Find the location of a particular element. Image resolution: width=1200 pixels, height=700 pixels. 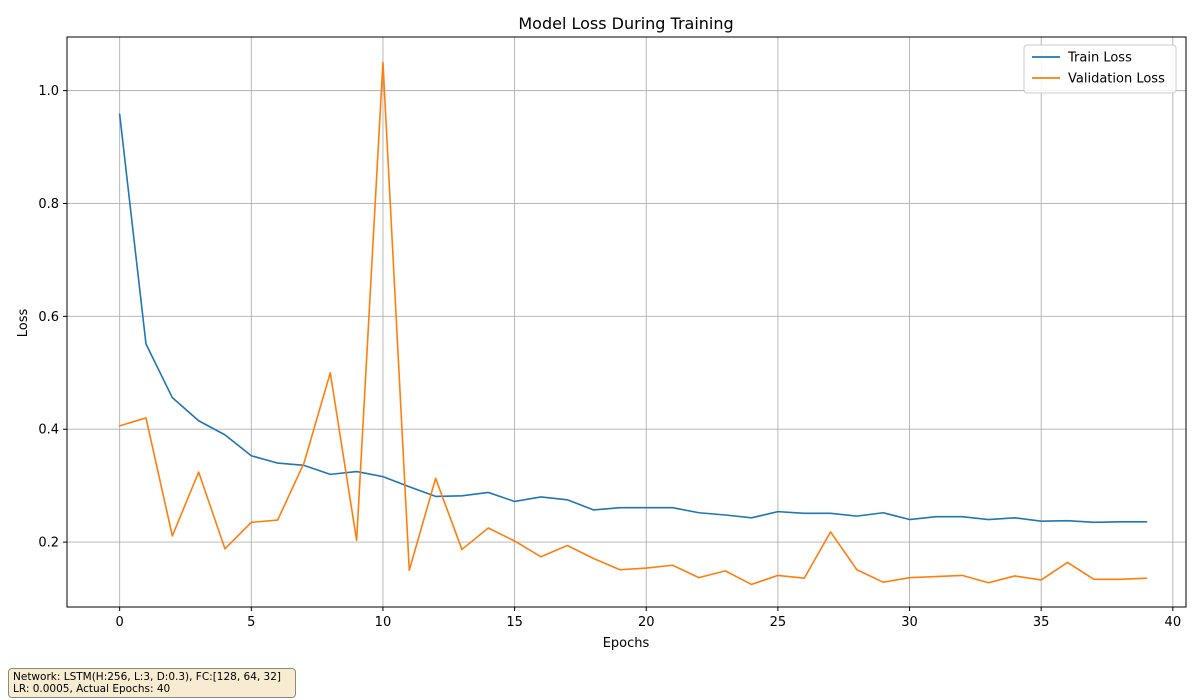

x-tick-label: 35 is located at coordinates (1041, 622).